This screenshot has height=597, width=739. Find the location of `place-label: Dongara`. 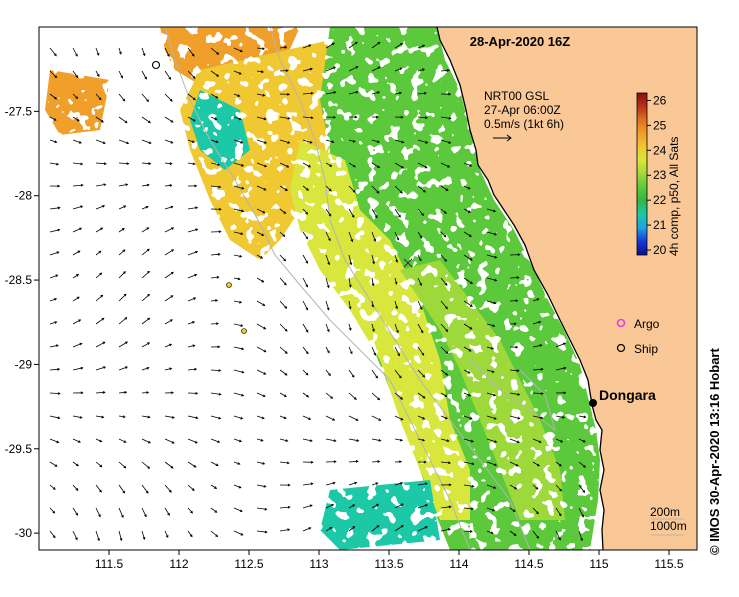

place-label: Dongara is located at coordinates (627, 395).